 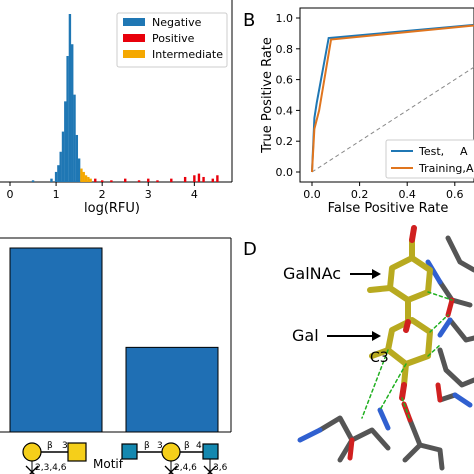 What do you see at coordinates (392, 119) in the screenshot?
I see `panel-b-chance-line` at bounding box center [392, 119].